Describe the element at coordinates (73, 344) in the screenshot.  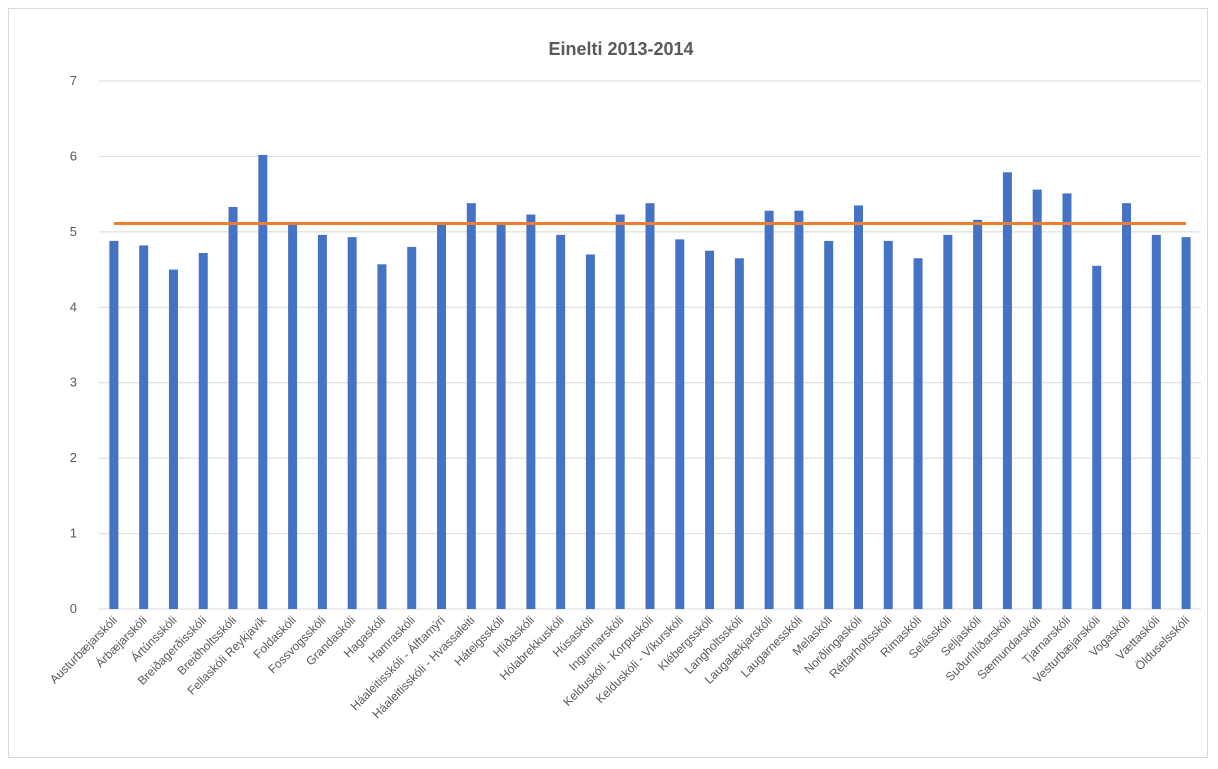
I see `y-axis-ticks: 0 1 2 3 4 5 6 7` at that location.